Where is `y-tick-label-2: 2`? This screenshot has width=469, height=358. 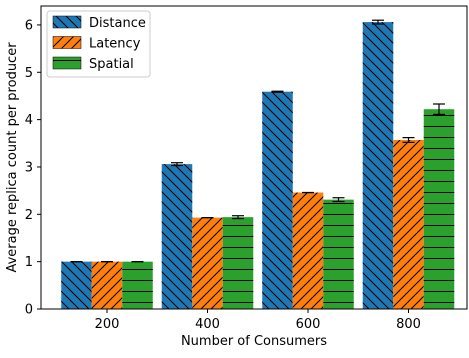
y-tick-label-2: 2 is located at coordinates (29, 215).